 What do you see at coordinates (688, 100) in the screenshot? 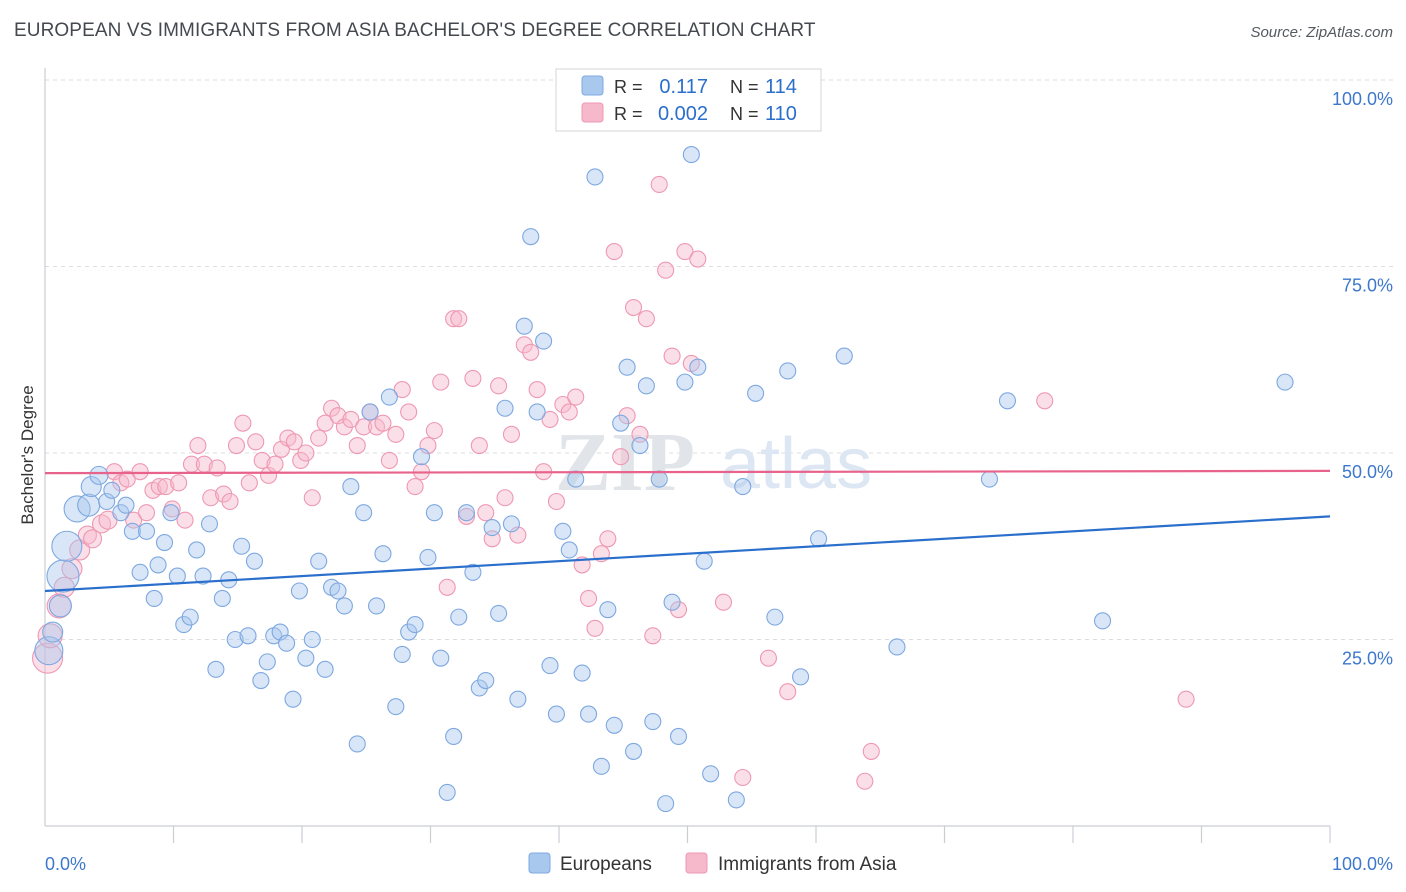
I see `stats-legend: R = 0.117 N = 114 R = 0.002 N = 110` at bounding box center [688, 100].